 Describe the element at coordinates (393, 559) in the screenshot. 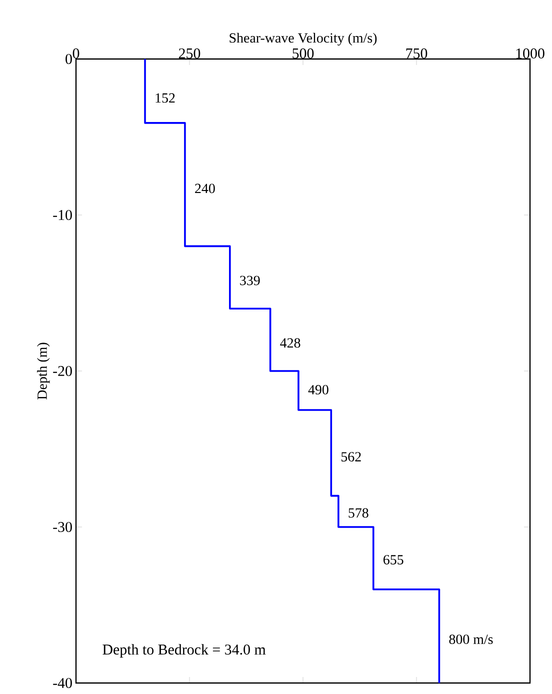

I see `annotation: 655` at that location.